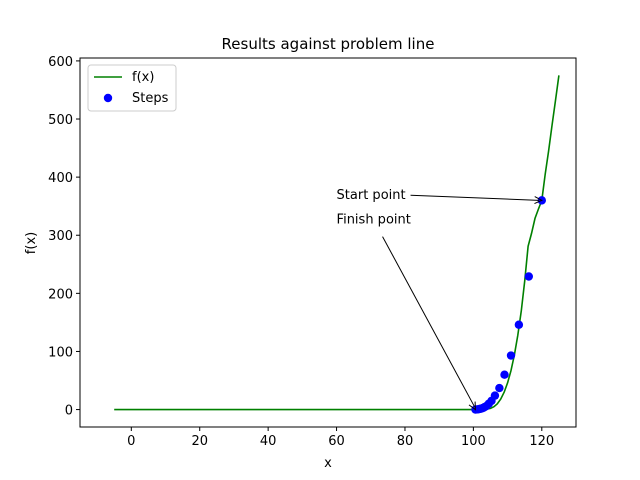 The height and width of the screenshot is (480, 640). Describe the element at coordinates (336, 441) in the screenshot. I see `x-tick-label: 60` at that location.